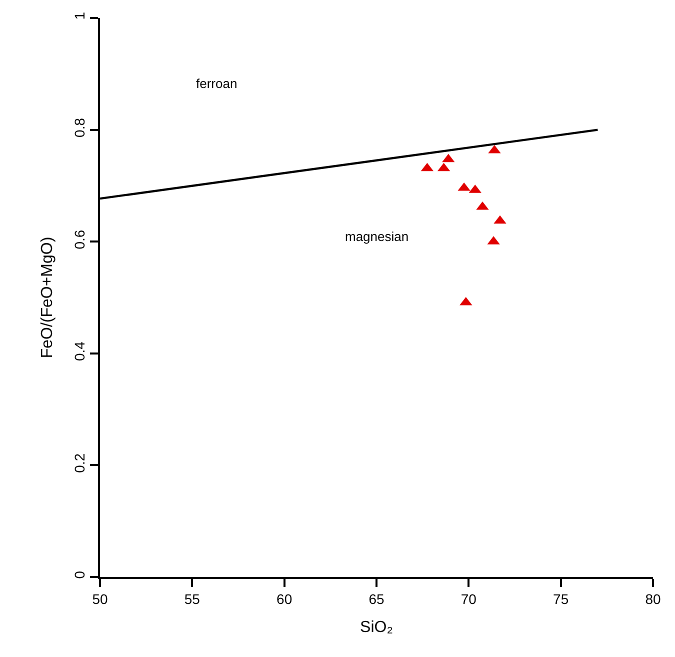  I want to click on y-tick-label: 0.2, so click(79, 463).